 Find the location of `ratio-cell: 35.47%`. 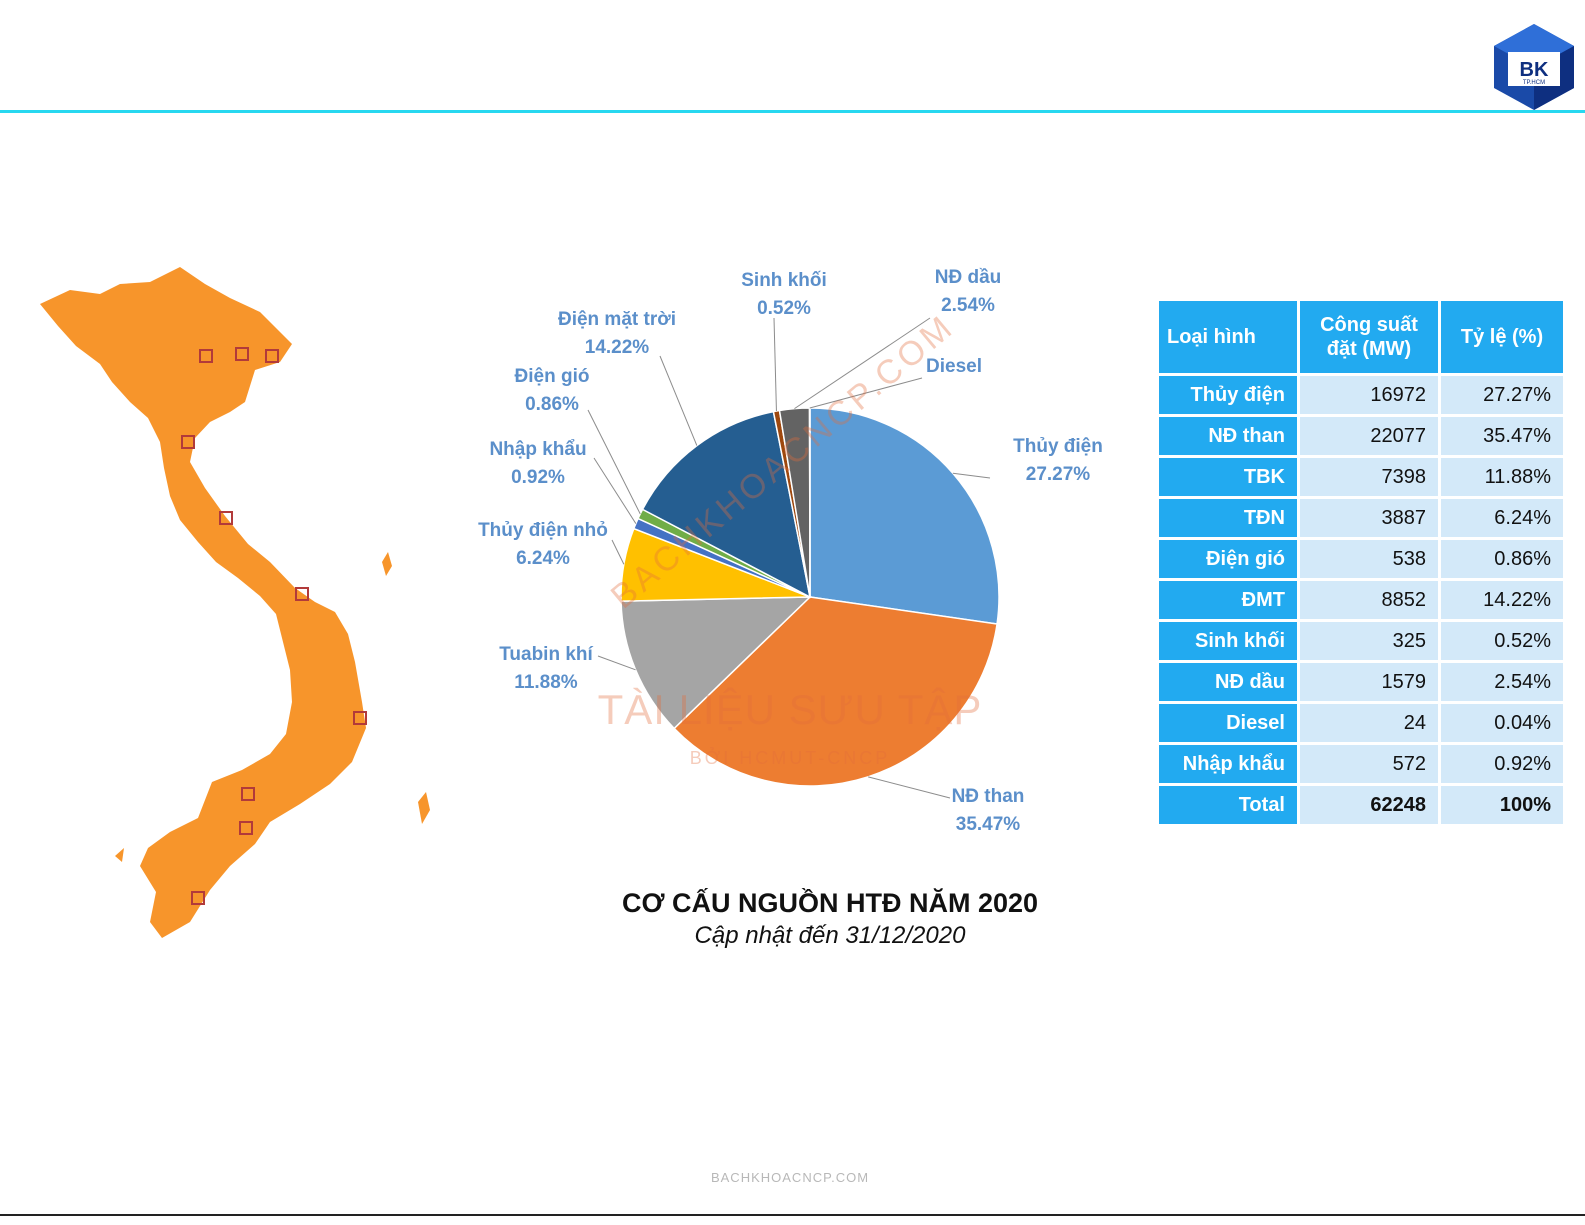

ratio-cell: 35.47% is located at coordinates (1502, 436).